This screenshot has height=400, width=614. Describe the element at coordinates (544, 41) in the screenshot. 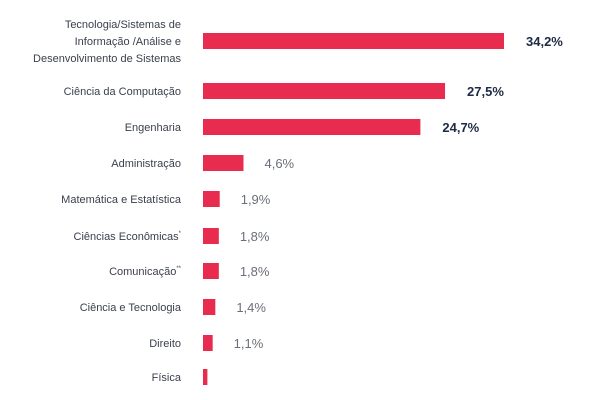

I see `value-label: 34,2%` at that location.